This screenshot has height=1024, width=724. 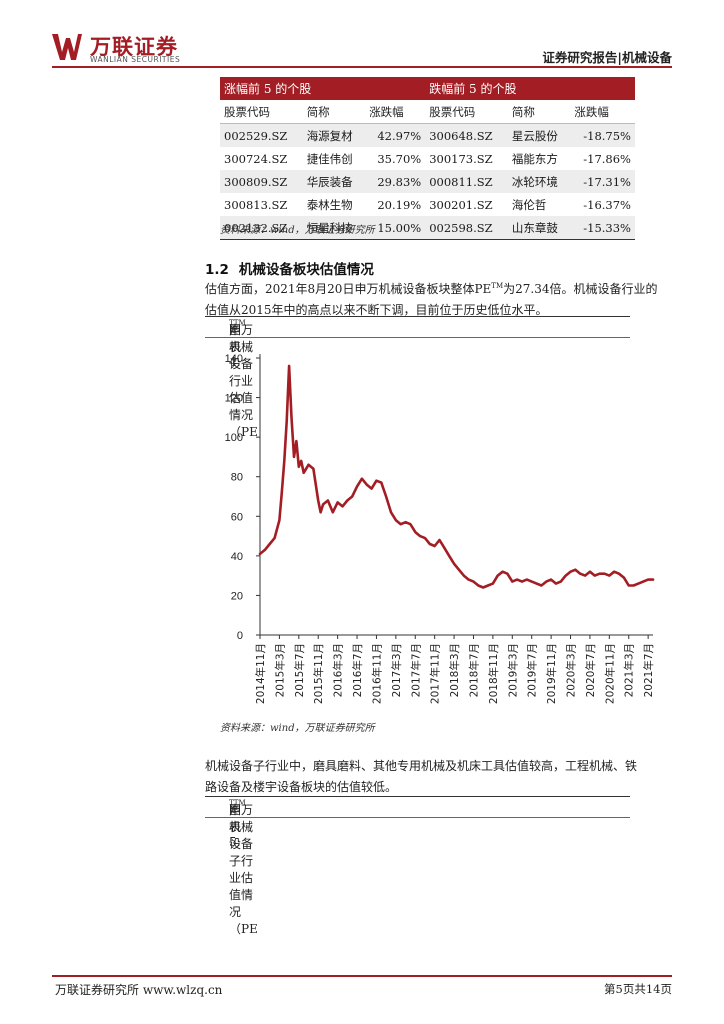 What do you see at coordinates (648, 670) in the screenshot?
I see `x-tick-label: 2021年7月` at bounding box center [648, 670].